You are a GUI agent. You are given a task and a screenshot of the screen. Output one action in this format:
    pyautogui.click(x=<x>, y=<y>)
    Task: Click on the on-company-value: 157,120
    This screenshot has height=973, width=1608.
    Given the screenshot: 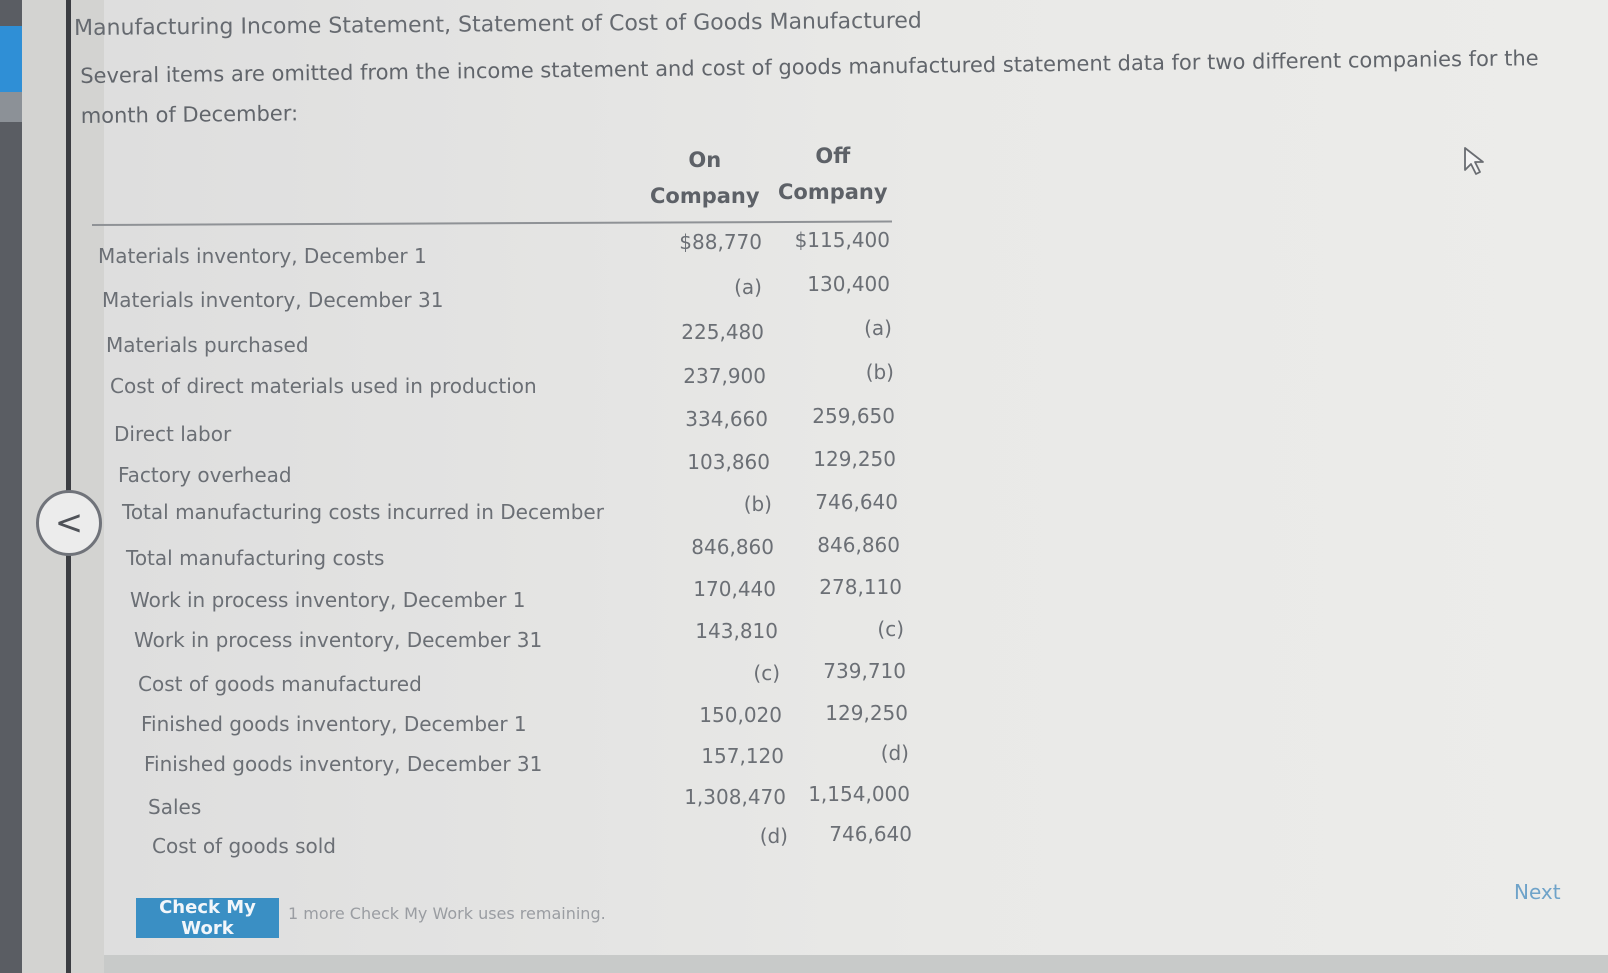 What is the action you would take?
    pyautogui.click(x=742, y=756)
    